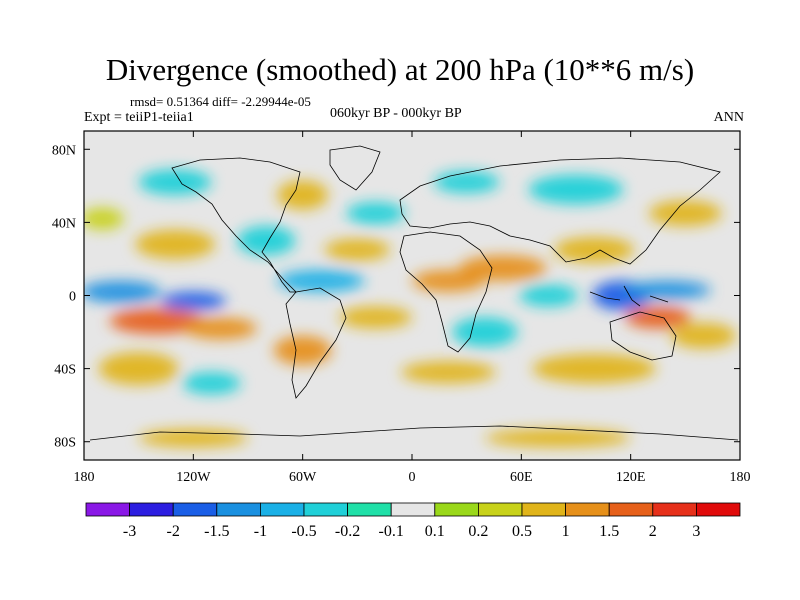 This screenshot has height=600, width=800. What do you see at coordinates (72, 297) in the screenshot?
I see `y-tick-label: 0` at bounding box center [72, 297].